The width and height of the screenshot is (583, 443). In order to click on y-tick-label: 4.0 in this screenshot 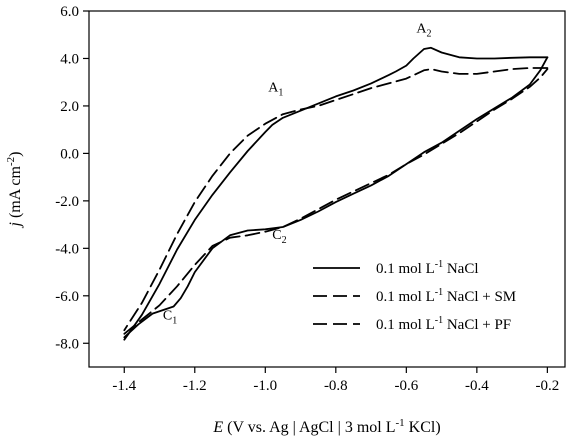, I will do `click(69, 59)`.